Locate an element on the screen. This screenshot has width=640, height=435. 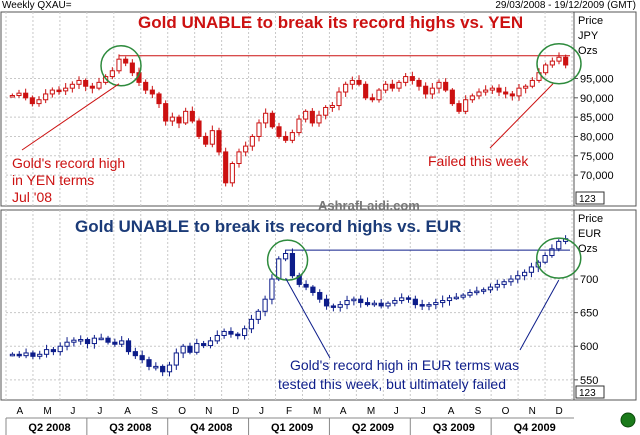
annotation-line: in YEN terms is located at coordinates (53, 180).